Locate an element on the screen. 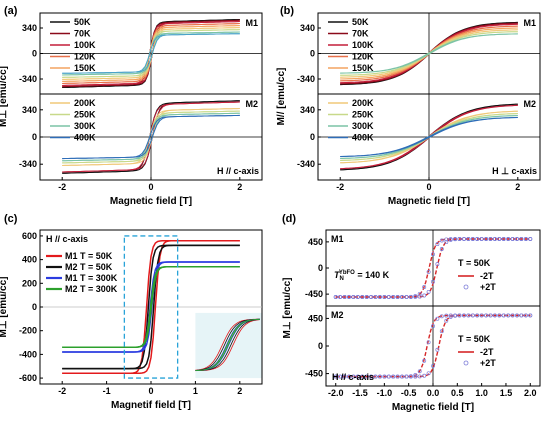  legend-label: 100K is located at coordinates (85, 45).